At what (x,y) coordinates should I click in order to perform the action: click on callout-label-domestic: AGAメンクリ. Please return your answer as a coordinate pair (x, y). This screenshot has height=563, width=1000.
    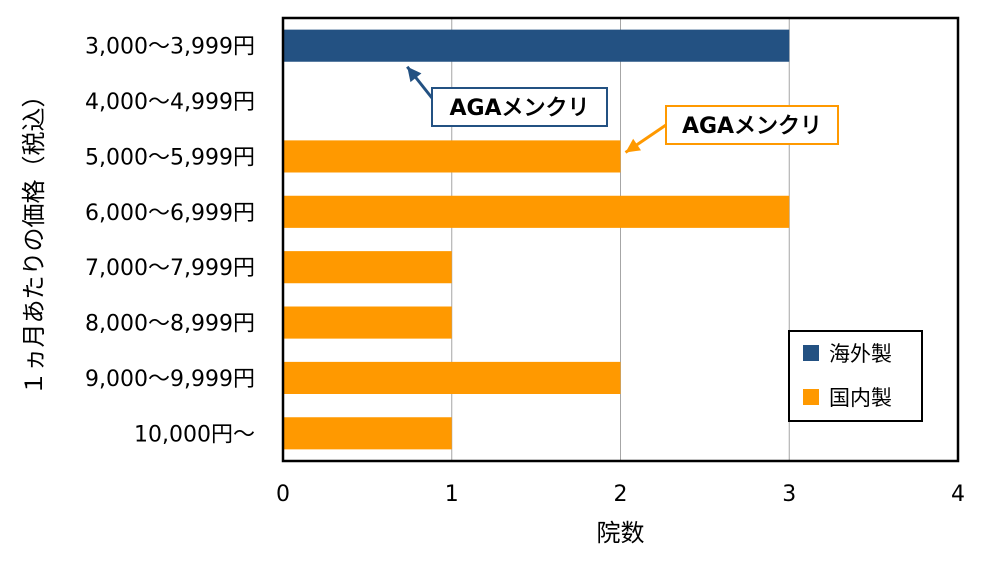
    Looking at the image, I should click on (752, 126).